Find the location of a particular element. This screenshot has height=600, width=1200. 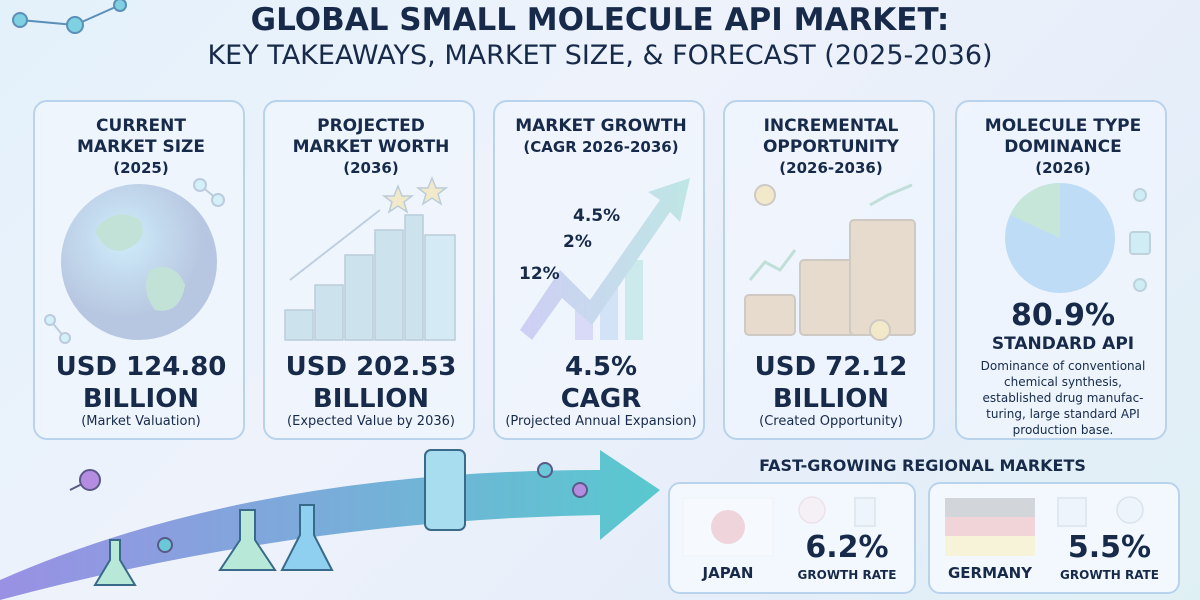

card-heading: INCREMENTAL is located at coordinates (831, 126).